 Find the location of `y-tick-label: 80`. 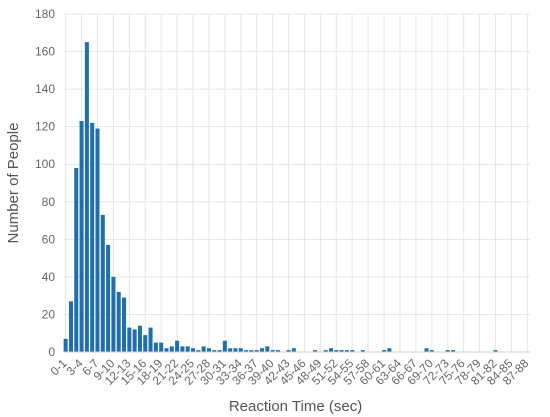

y-tick-label: 80 is located at coordinates (49, 202).